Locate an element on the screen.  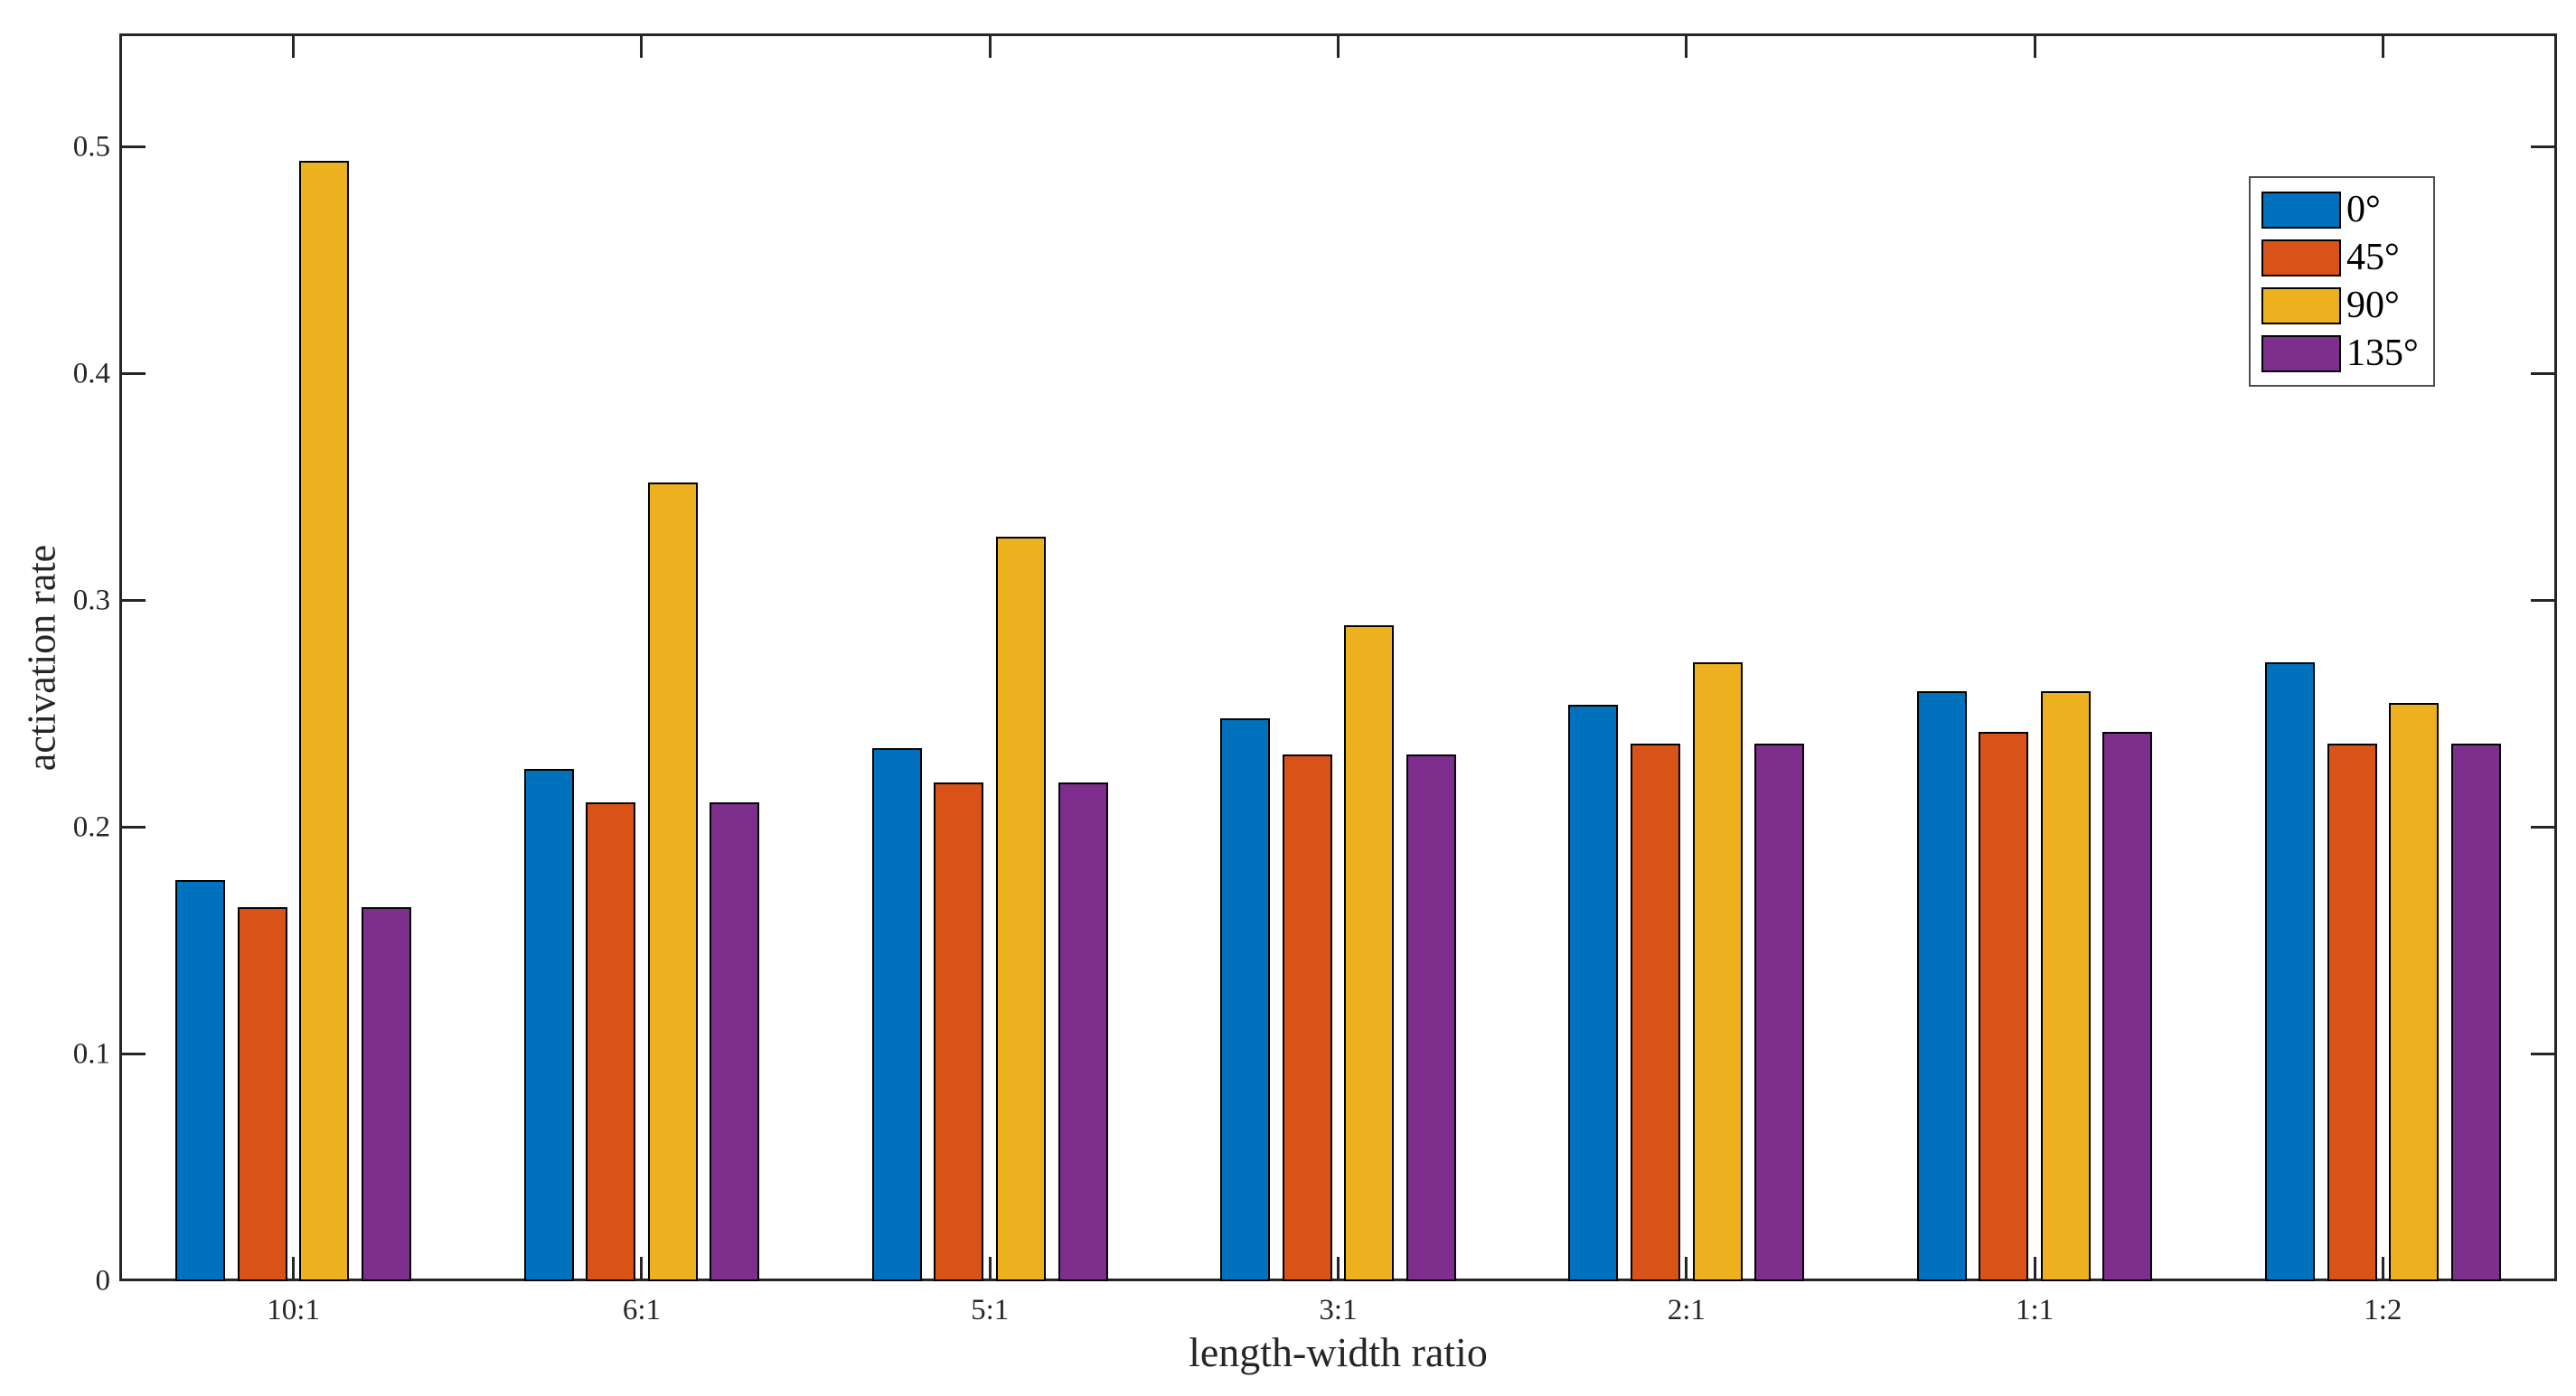
bar-90deg-1:1 is located at coordinates (2066, 986).